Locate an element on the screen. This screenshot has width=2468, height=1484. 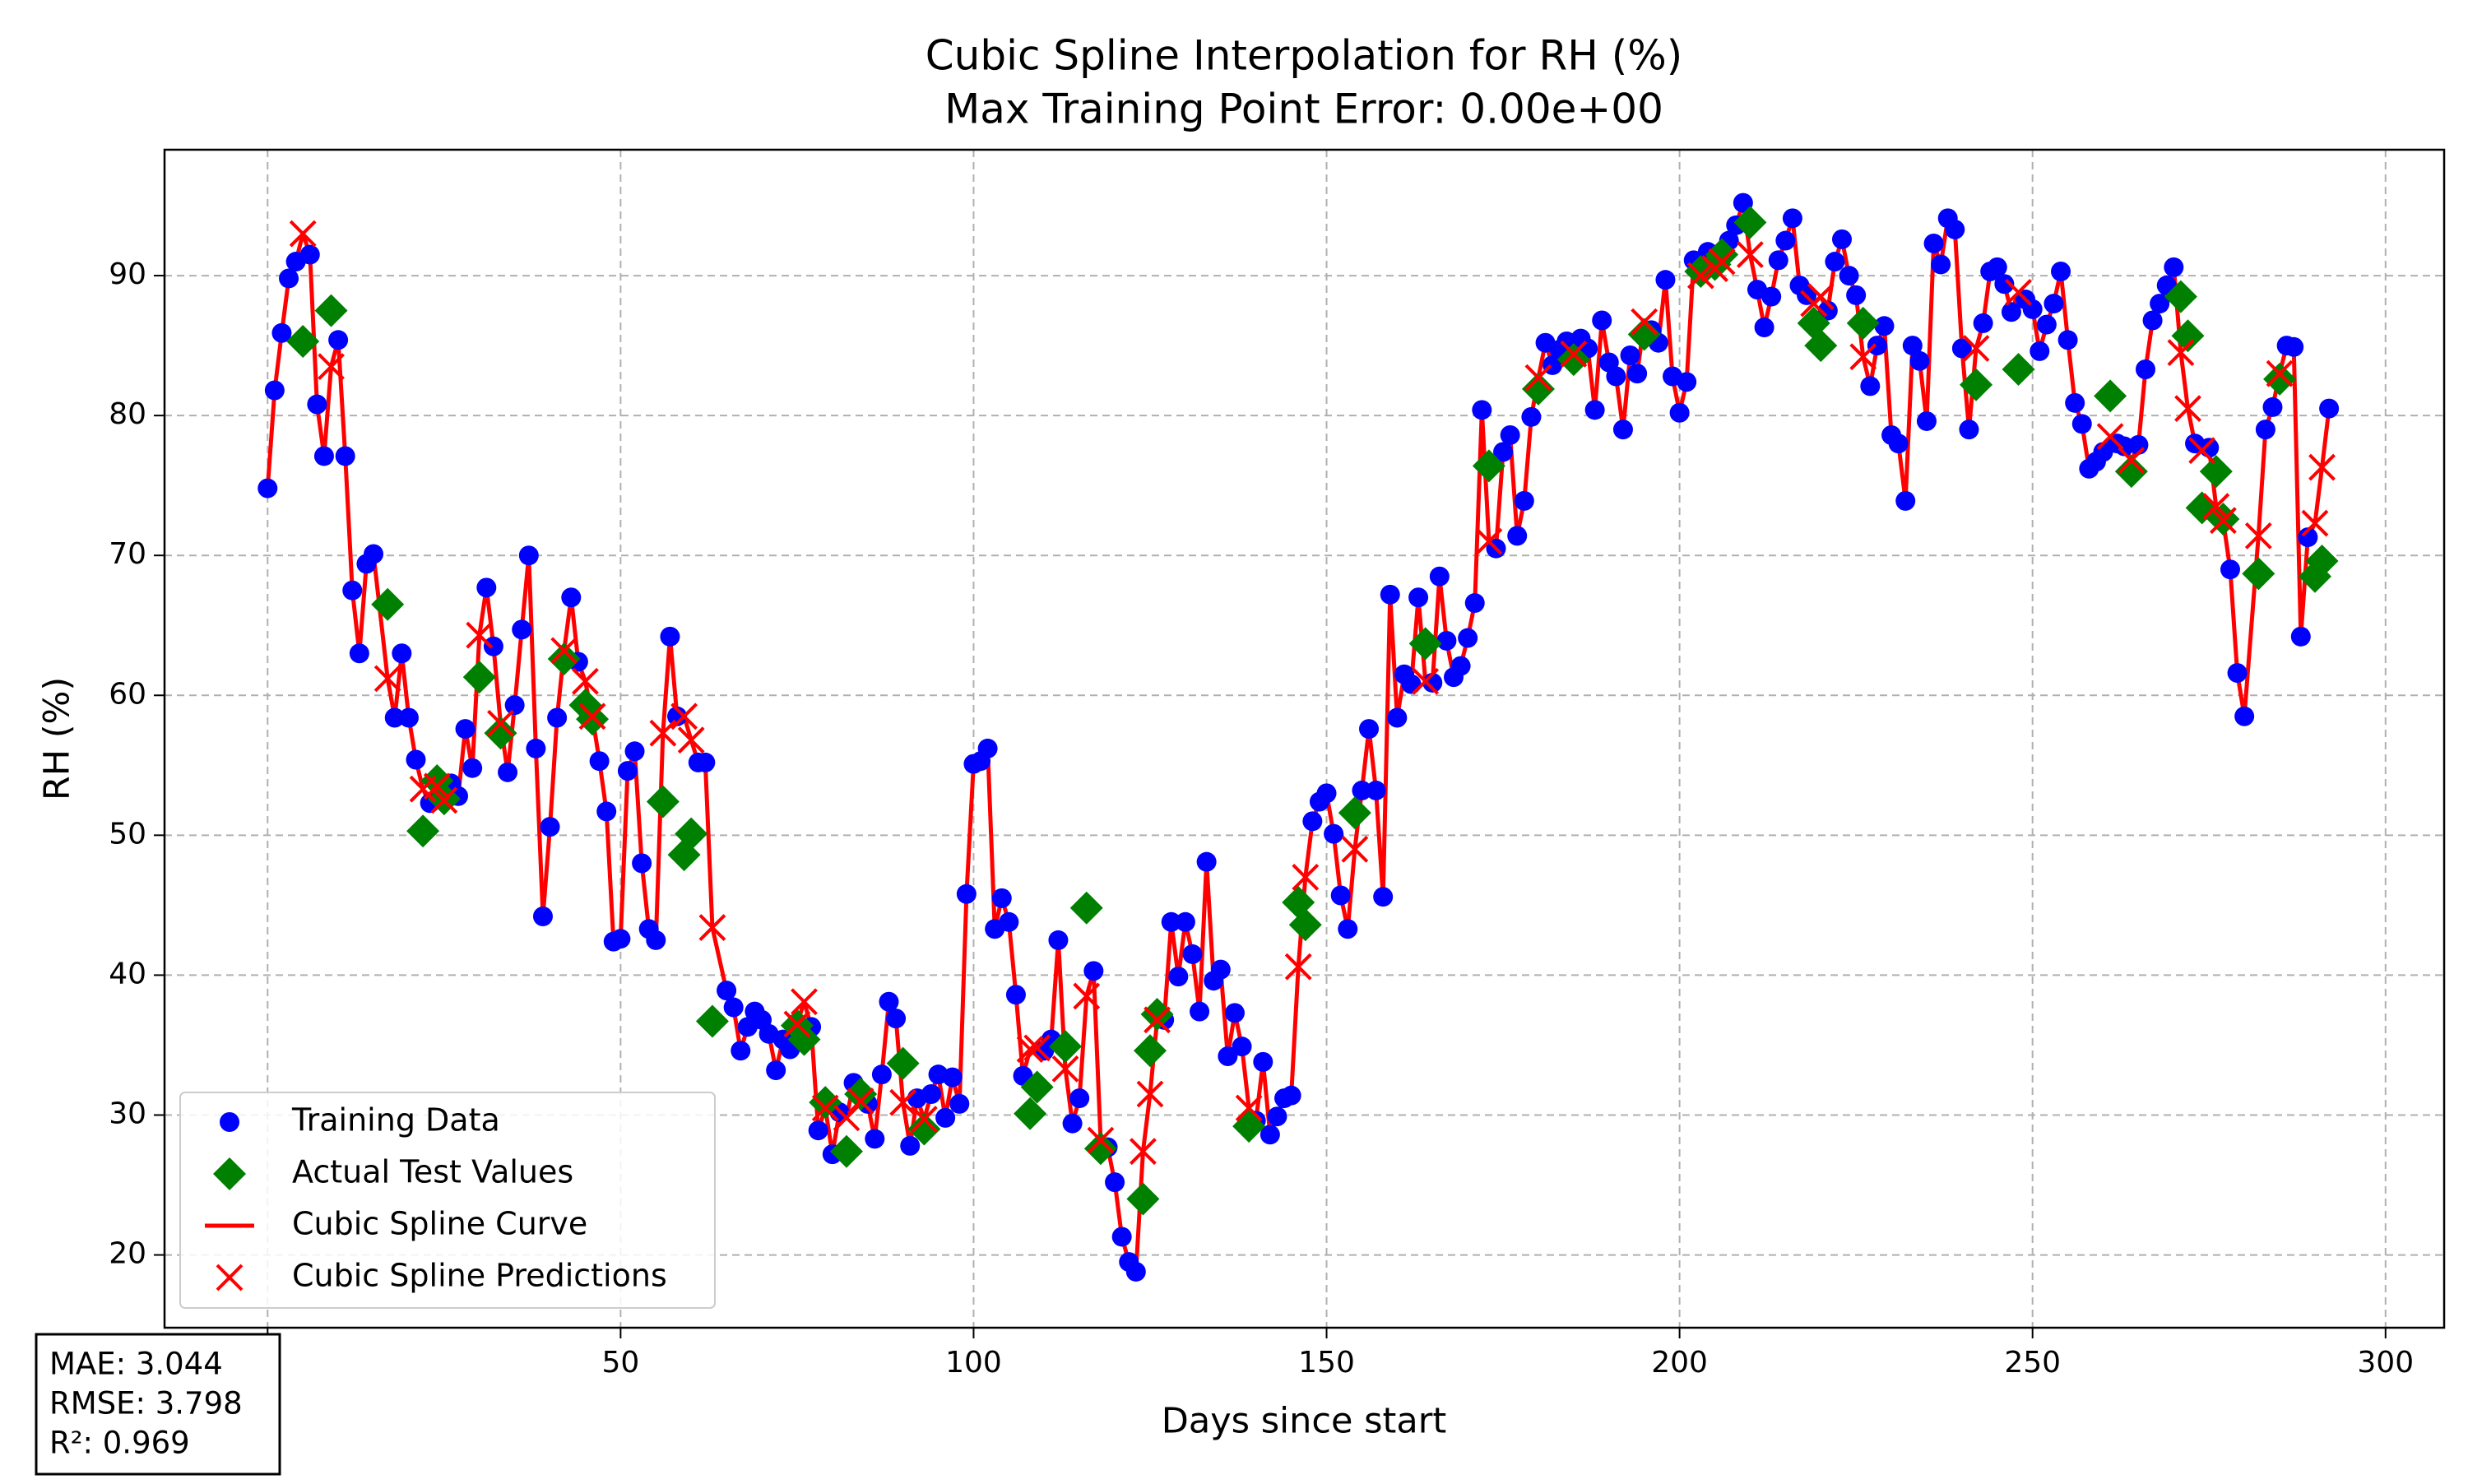
x-tick-label: 150 is located at coordinates (1326, 1363).